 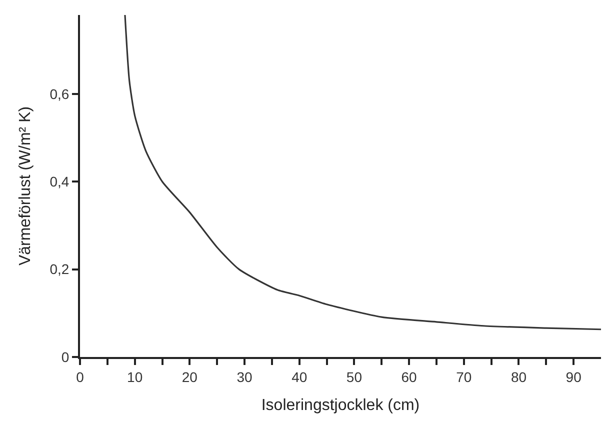 I want to click on x-tick-label: 50, so click(x=354, y=376).